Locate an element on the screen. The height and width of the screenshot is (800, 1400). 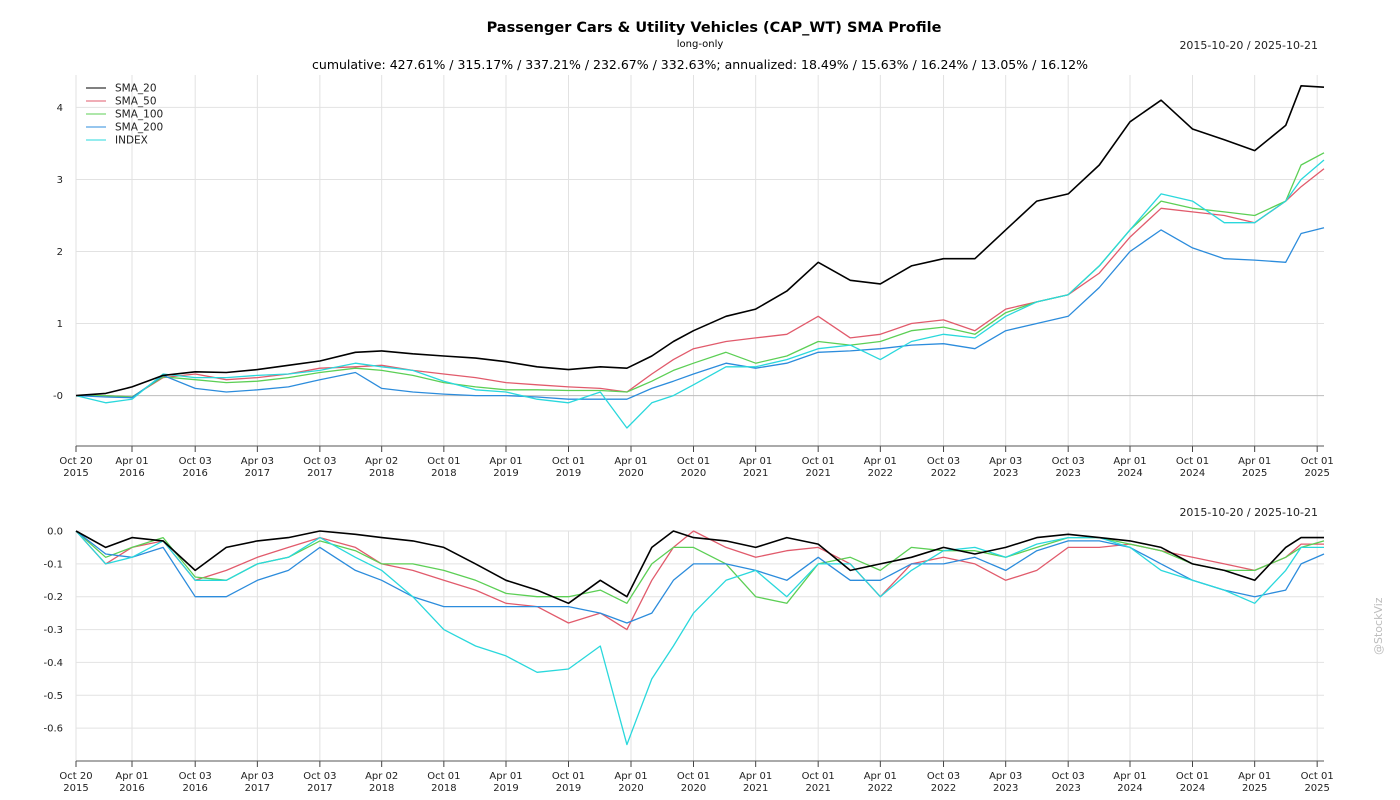
drawdown-y-tick-label: -0.3 is located at coordinates (53, 630).